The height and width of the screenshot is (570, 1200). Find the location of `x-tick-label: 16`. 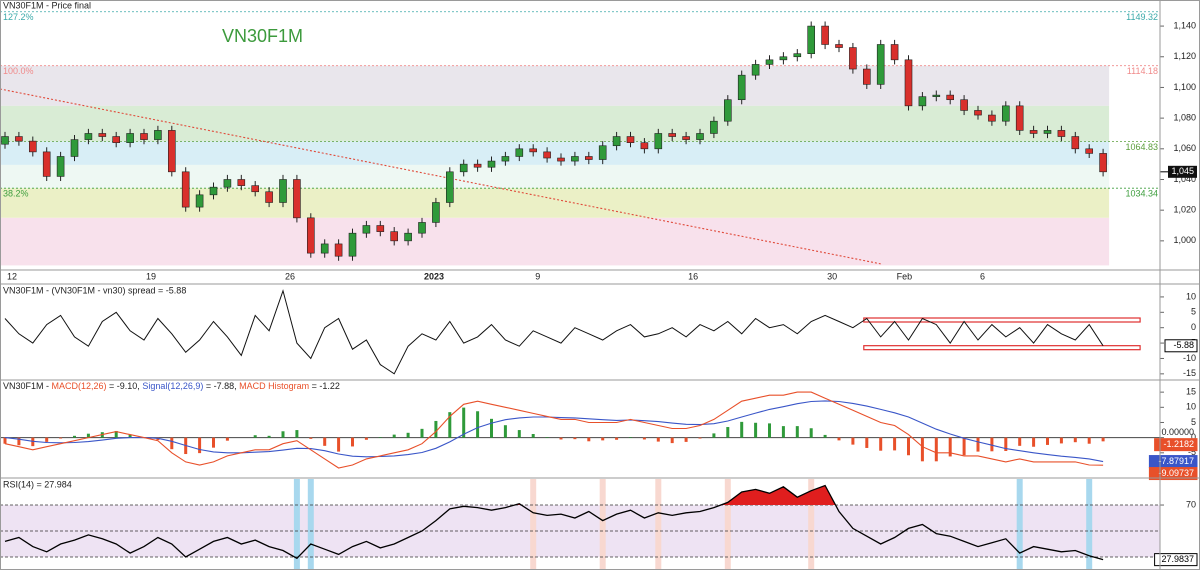

x-tick-label: 16 is located at coordinates (693, 276).